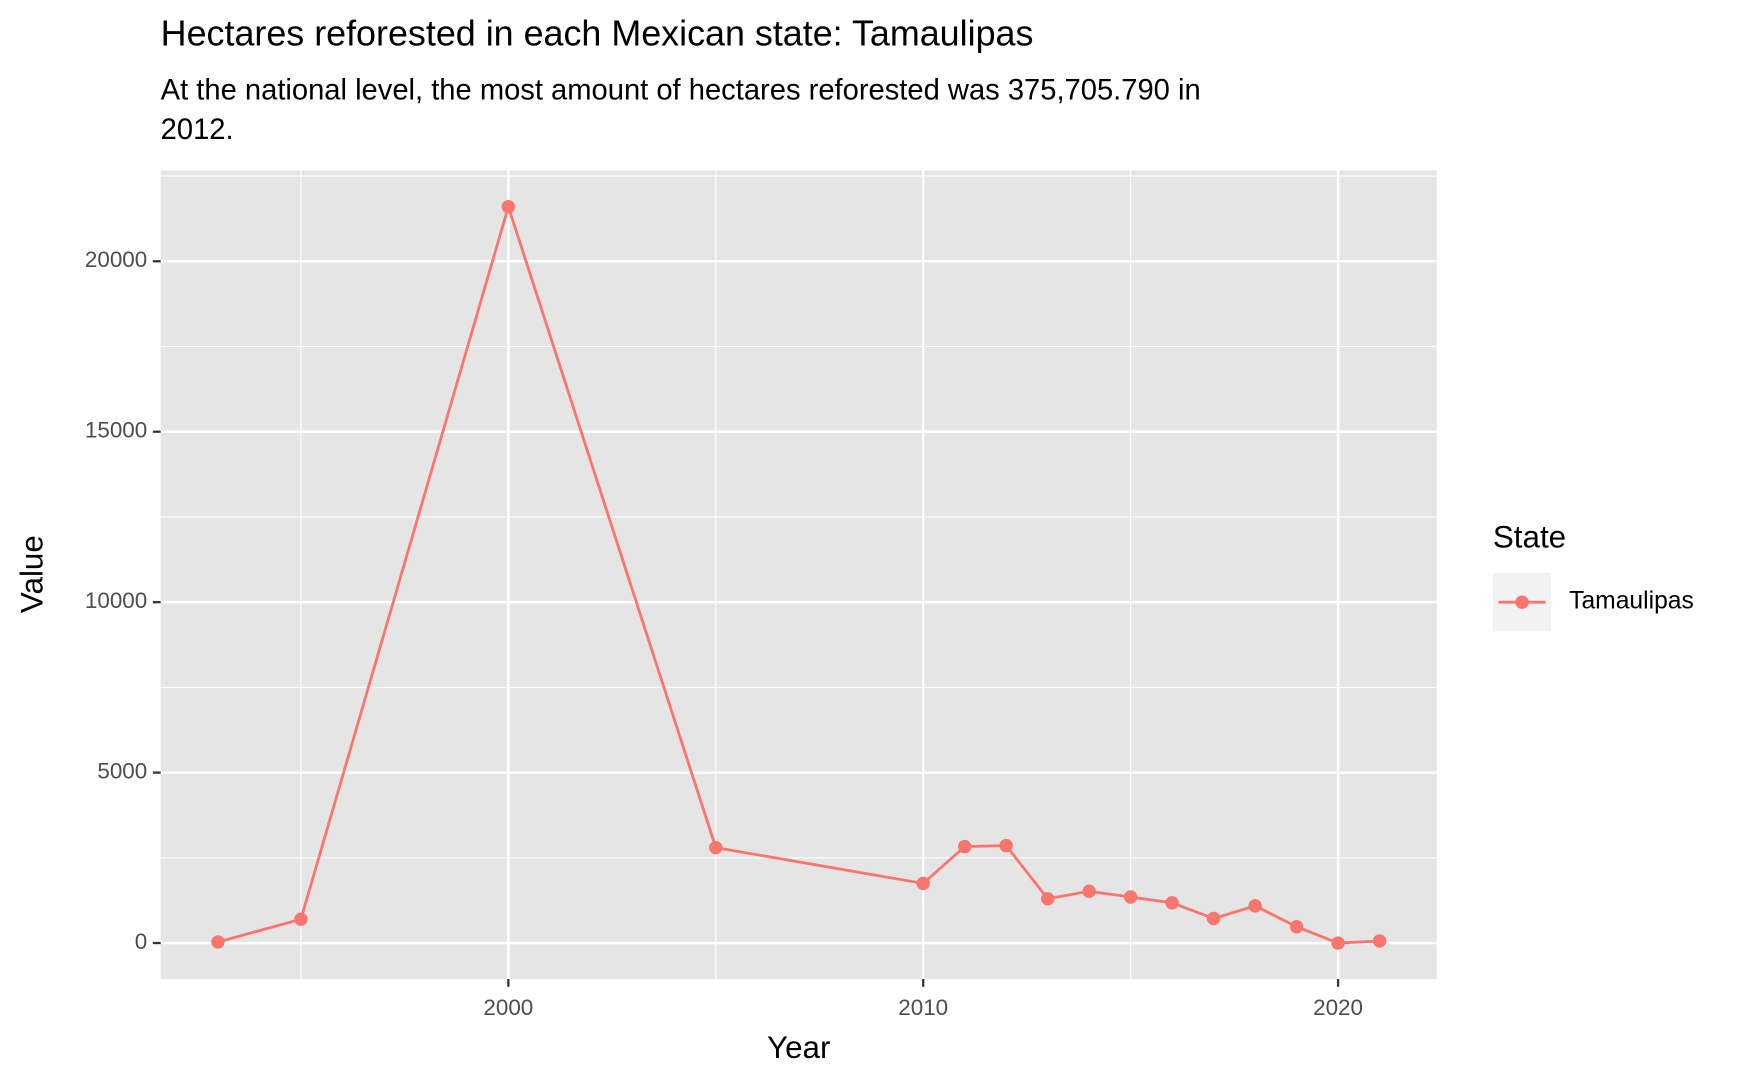 The height and width of the screenshot is (1081, 1750). What do you see at coordinates (1338, 1007) in the screenshot?
I see `x-tick-label: 2020` at bounding box center [1338, 1007].